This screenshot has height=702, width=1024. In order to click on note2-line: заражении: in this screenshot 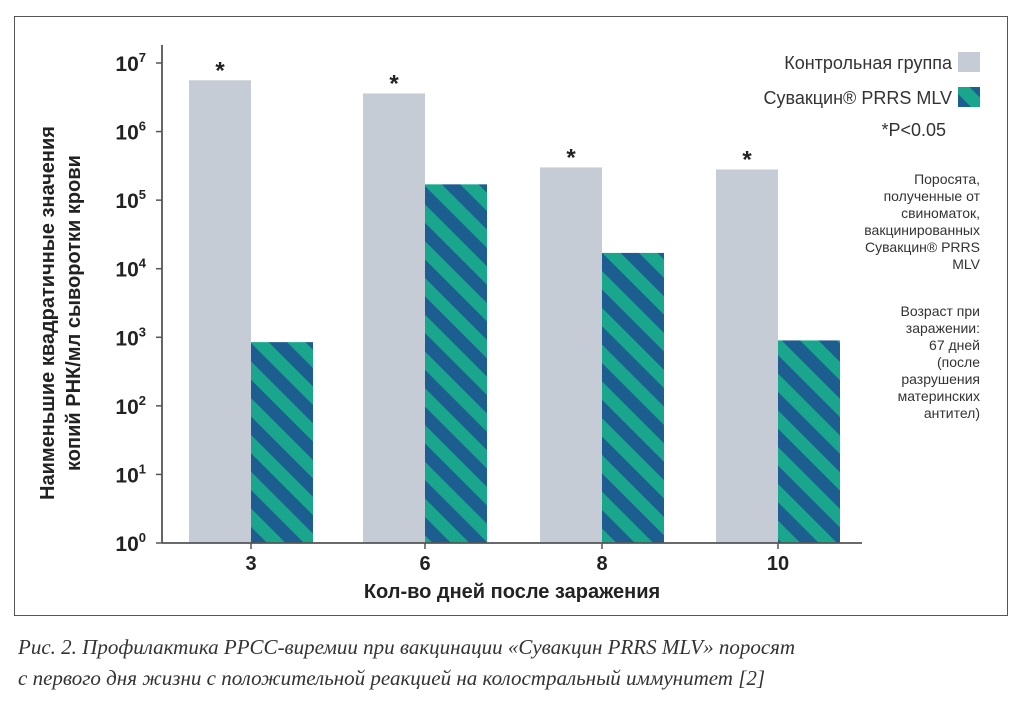, I will do `click(942, 328)`.